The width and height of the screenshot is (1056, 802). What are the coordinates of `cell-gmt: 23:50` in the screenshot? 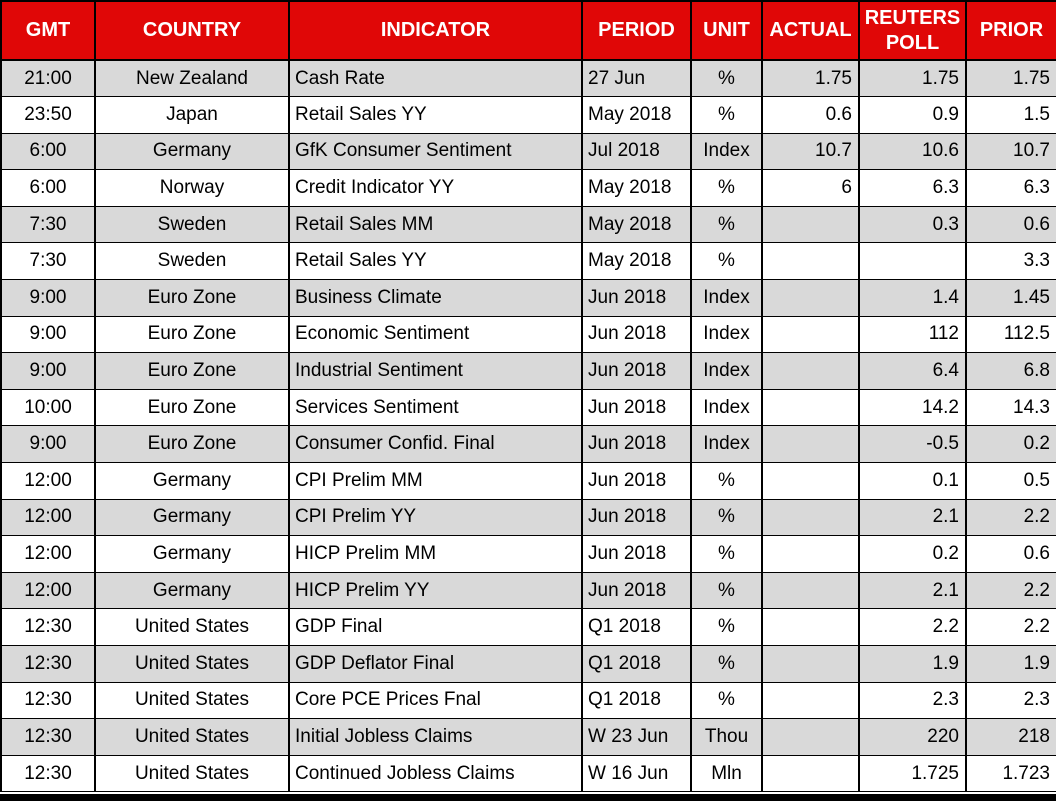 It's located at (48, 115).